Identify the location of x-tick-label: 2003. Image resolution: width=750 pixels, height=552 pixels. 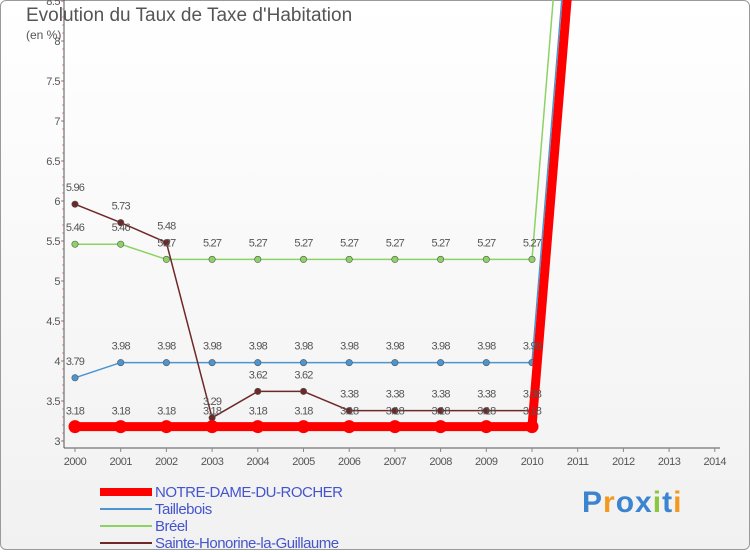
(212, 462).